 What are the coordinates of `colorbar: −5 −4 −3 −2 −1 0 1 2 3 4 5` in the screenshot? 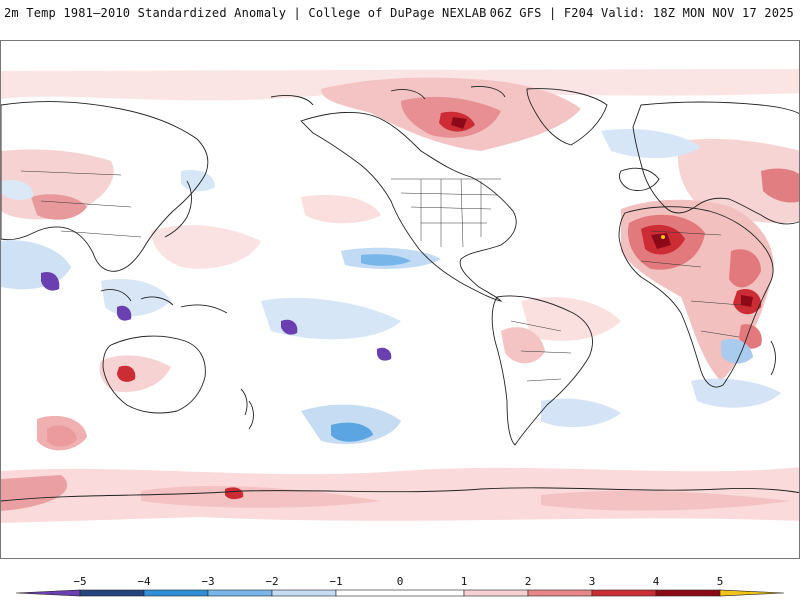 It's located at (400, 580).